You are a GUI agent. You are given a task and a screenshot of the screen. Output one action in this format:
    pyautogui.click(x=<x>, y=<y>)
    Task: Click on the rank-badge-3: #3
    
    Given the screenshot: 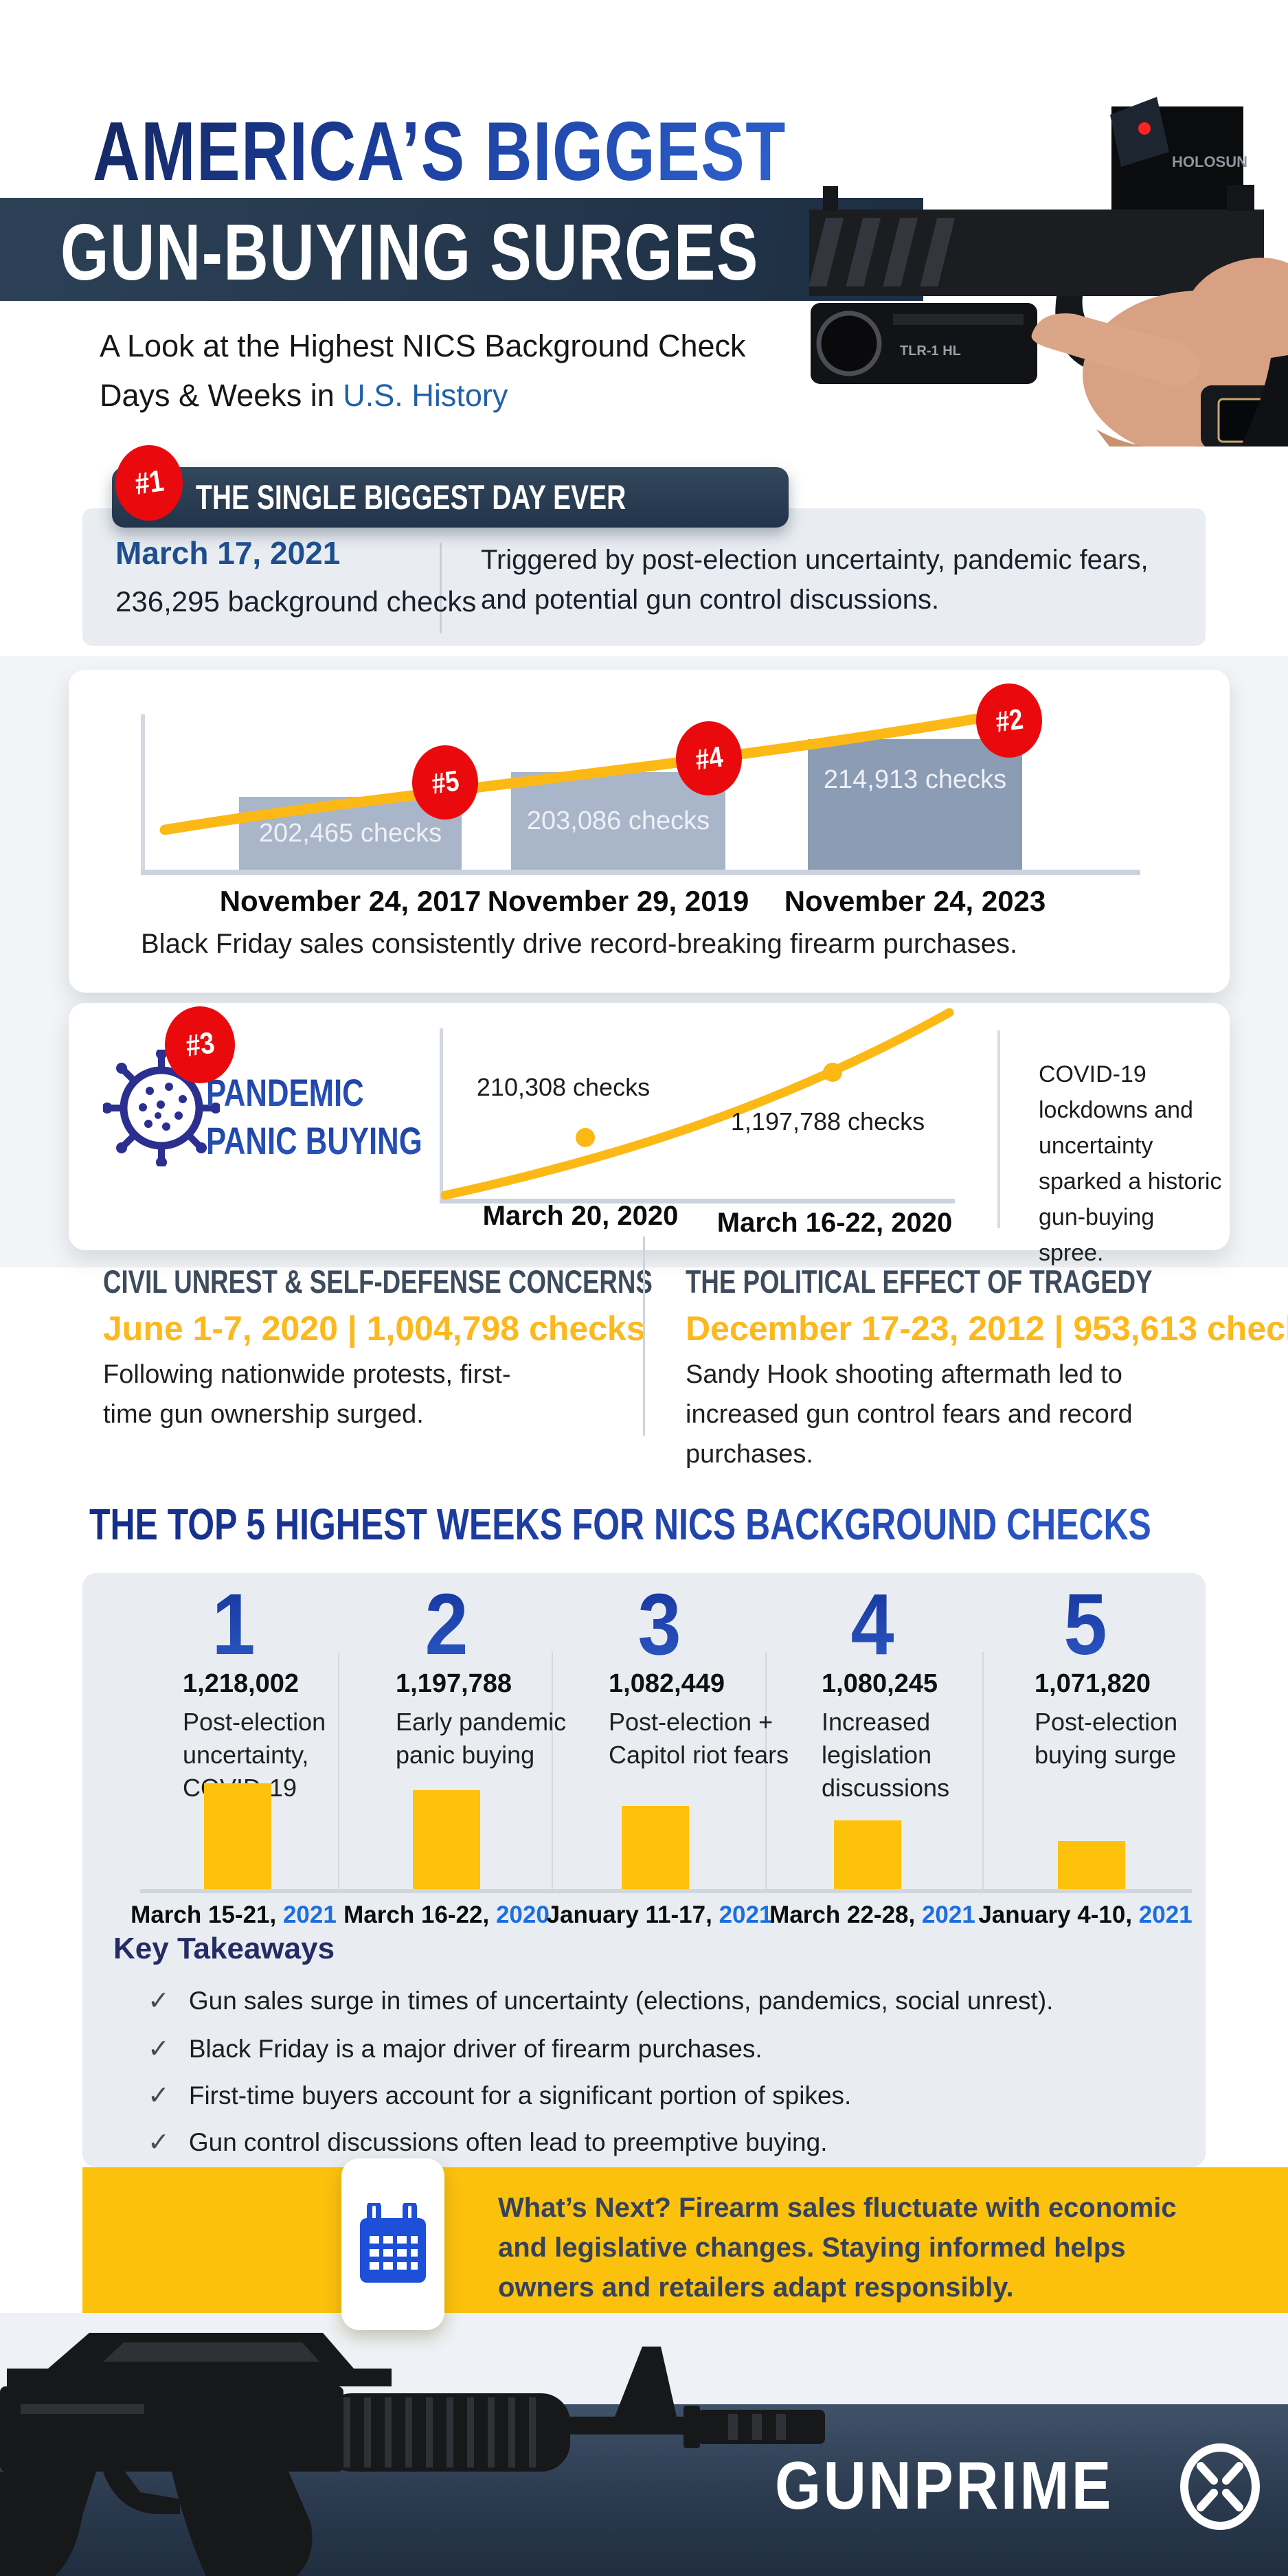 What is the action you would take?
    pyautogui.click(x=200, y=1044)
    